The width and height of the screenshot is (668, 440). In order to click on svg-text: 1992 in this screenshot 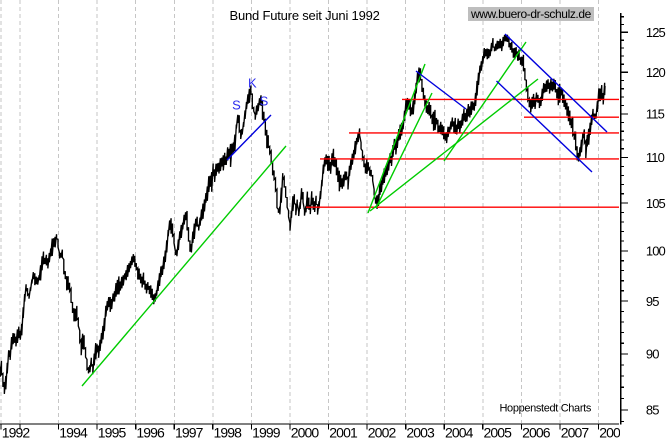, I will do `click(16, 432)`.